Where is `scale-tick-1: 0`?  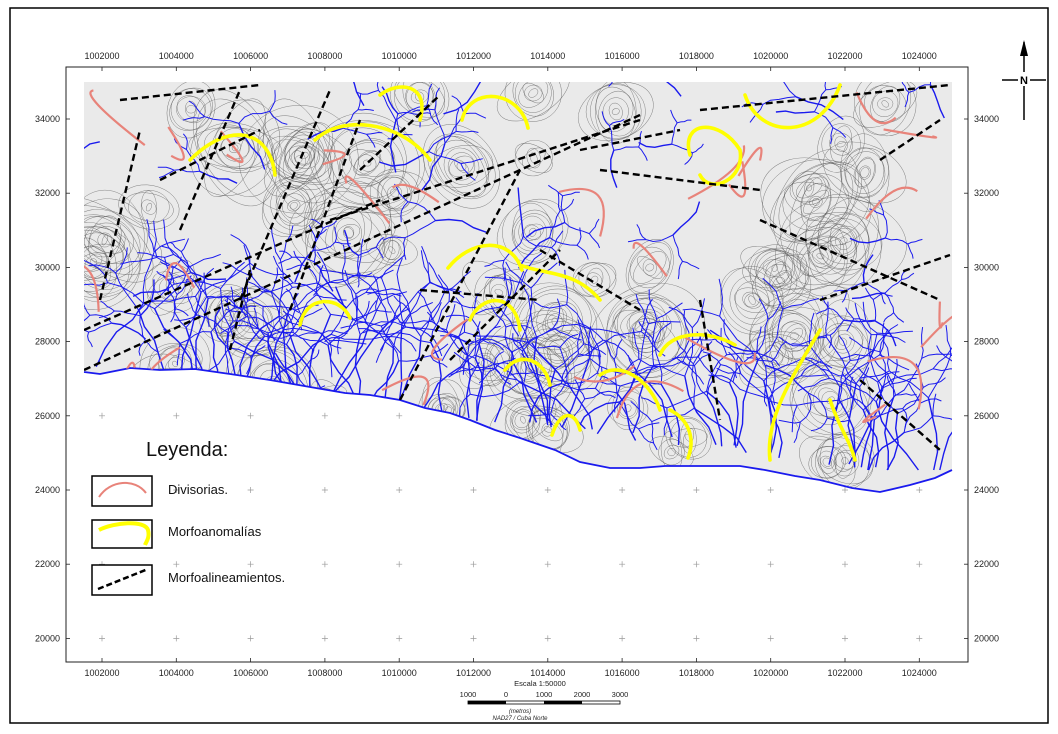
scale-tick-1: 0 is located at coordinates (506, 694).